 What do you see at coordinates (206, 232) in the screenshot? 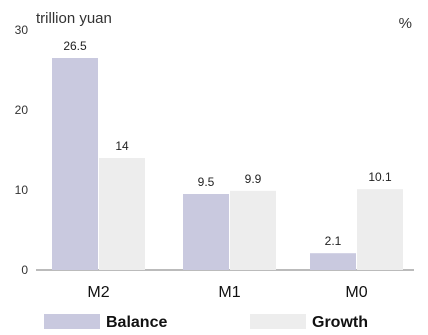
I see `bar-balance-m1` at bounding box center [206, 232].